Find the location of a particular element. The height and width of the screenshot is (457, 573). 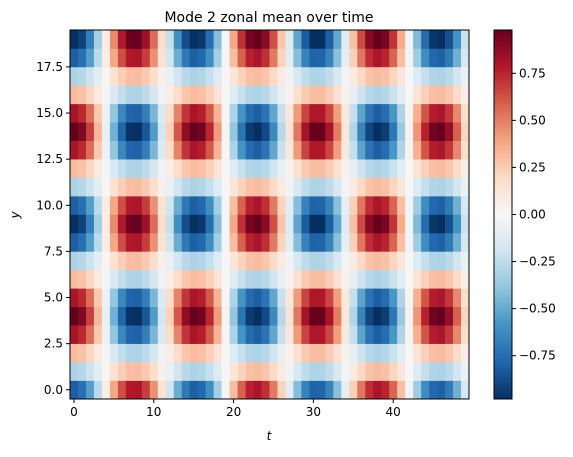

x-tick-label: 30 is located at coordinates (313, 412).